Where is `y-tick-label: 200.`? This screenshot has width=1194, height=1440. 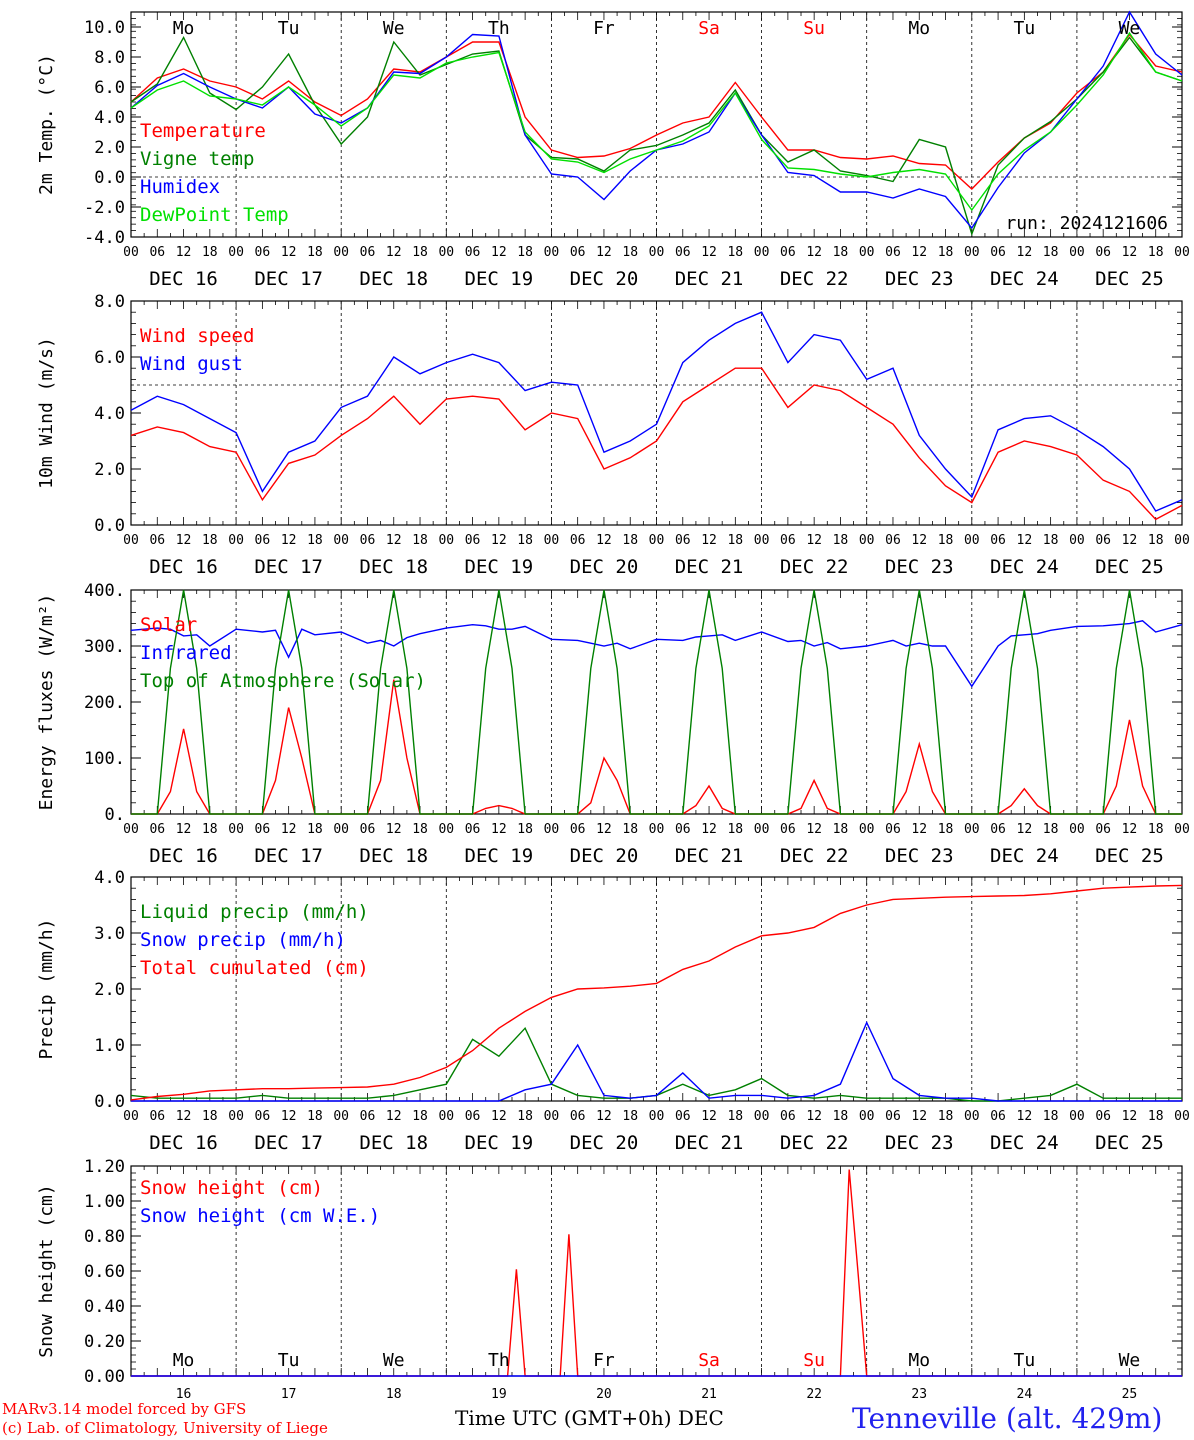
y-tick-label: 200. is located at coordinates (104, 703).